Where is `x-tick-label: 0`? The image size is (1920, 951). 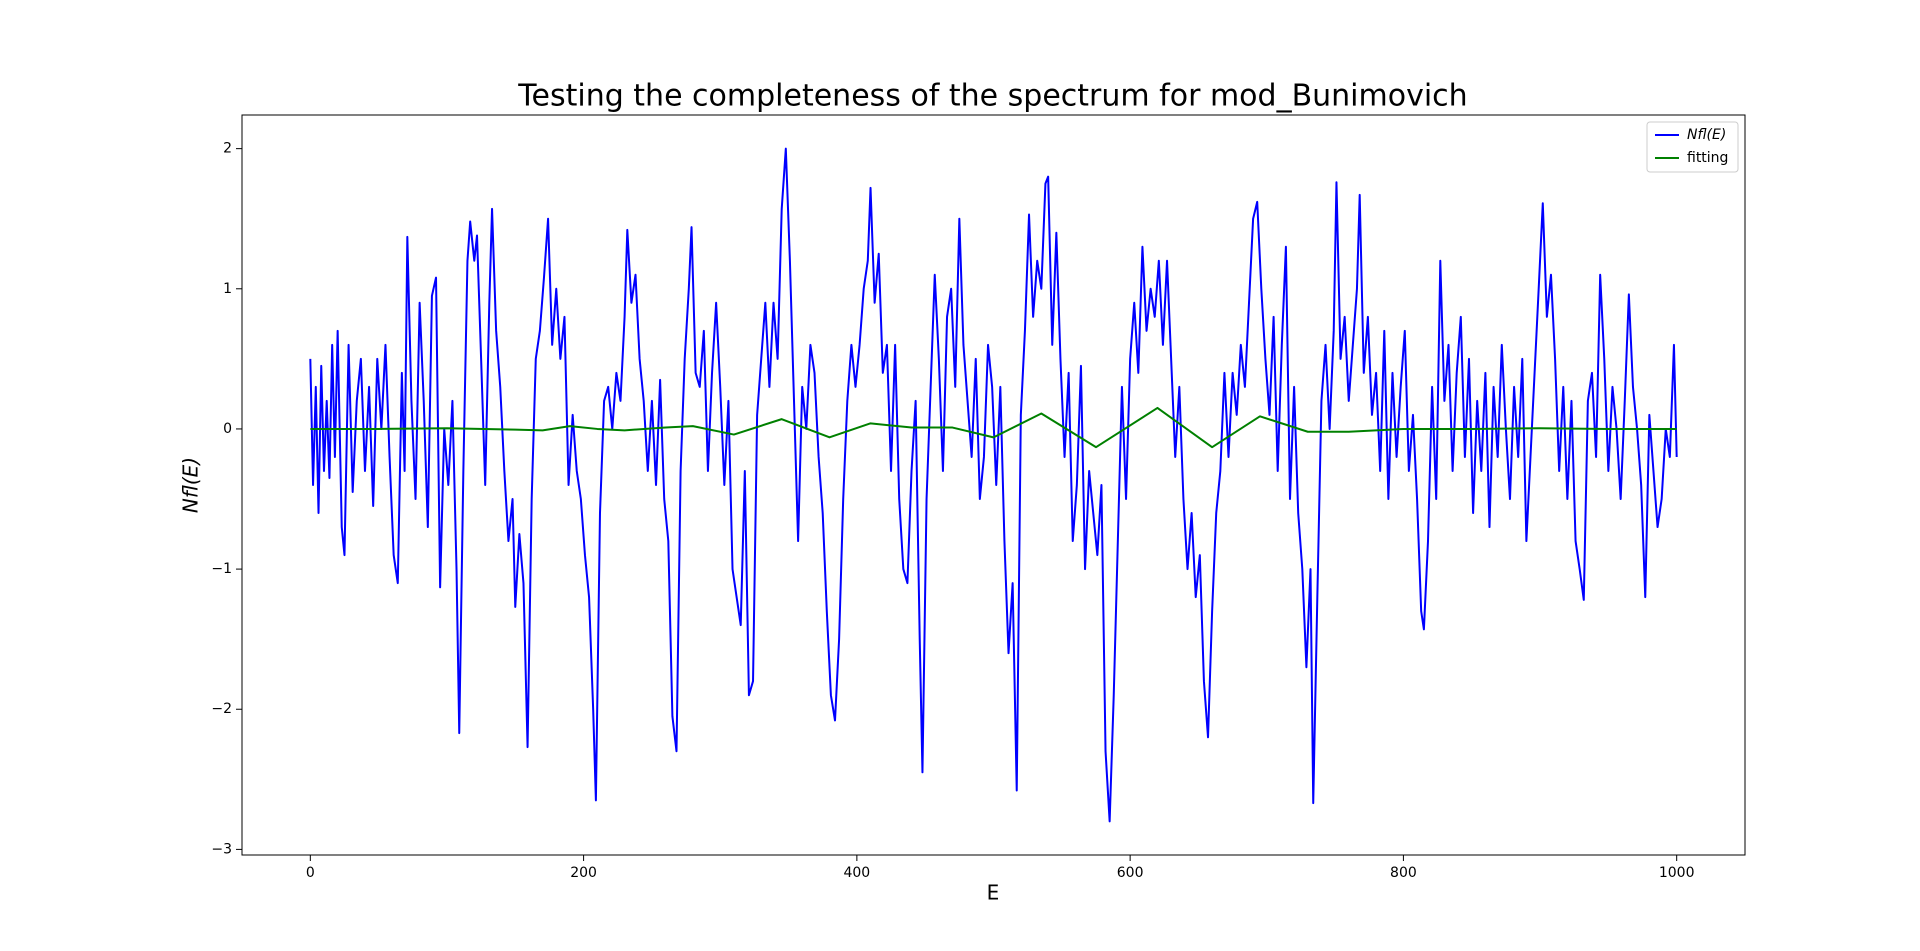 x-tick-label: 0 is located at coordinates (310, 873).